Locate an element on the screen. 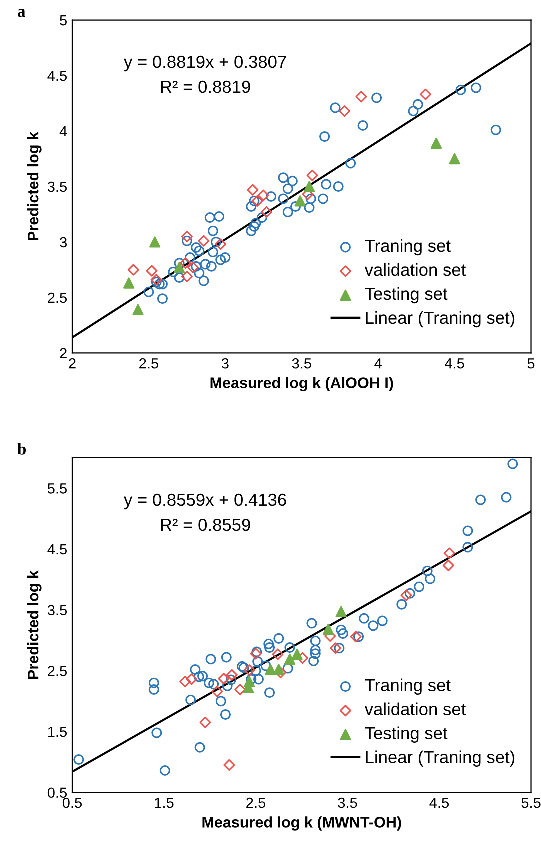 This screenshot has width=541, height=845. x-axis-title: Measured log k (MWNT-OH) is located at coordinates (302, 823).